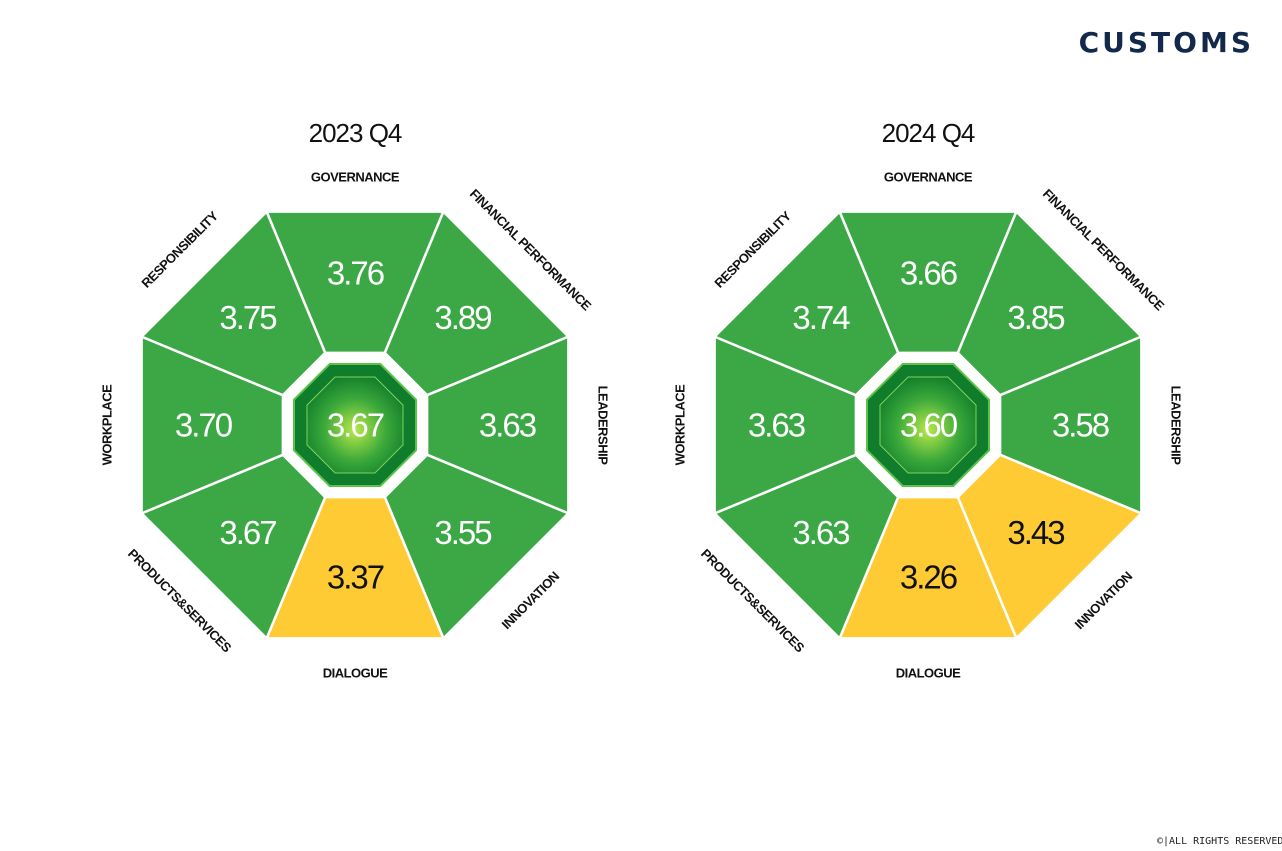  I want to click on brand-logo: CUSTOMS, so click(1166, 42).